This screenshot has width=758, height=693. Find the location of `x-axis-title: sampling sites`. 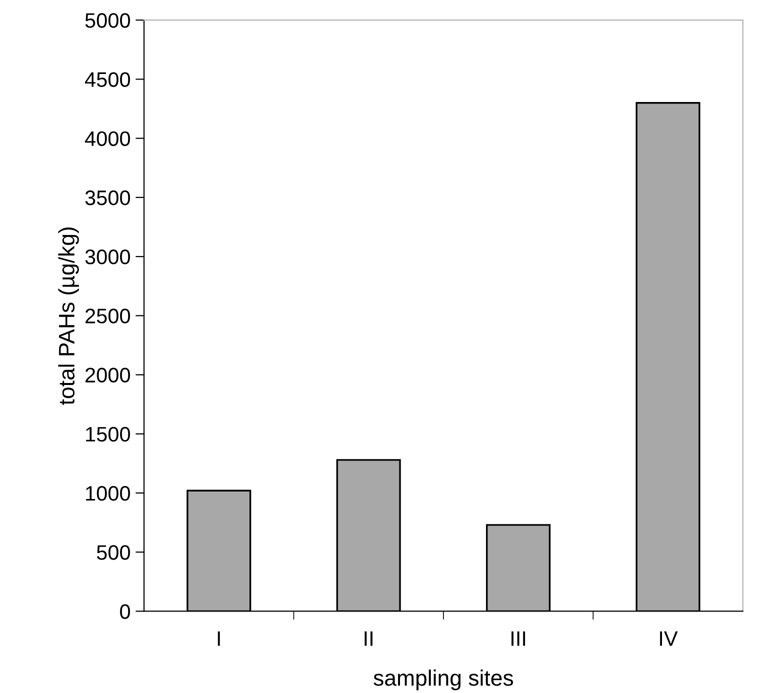

x-axis-title: sampling sites is located at coordinates (444, 680).